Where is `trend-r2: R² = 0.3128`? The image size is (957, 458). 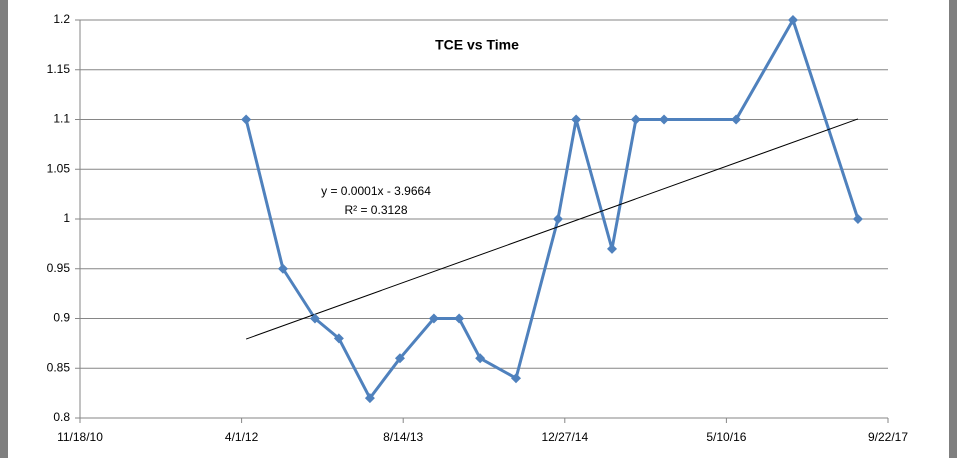 trend-r2: R² = 0.3128 is located at coordinates (375, 210).